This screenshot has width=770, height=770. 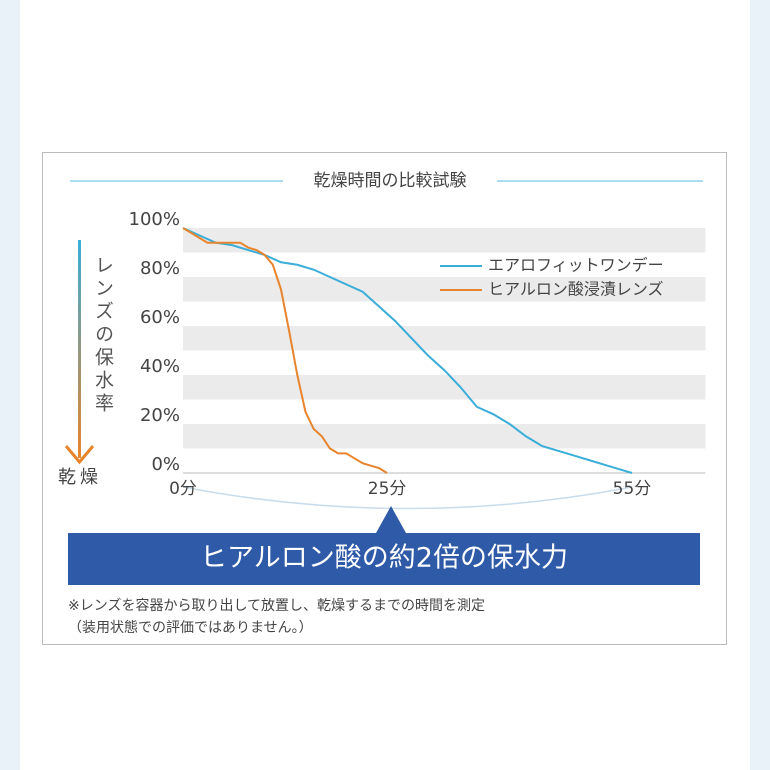 What do you see at coordinates (160, 317) in the screenshot?
I see `y-tick-label: 60%` at bounding box center [160, 317].